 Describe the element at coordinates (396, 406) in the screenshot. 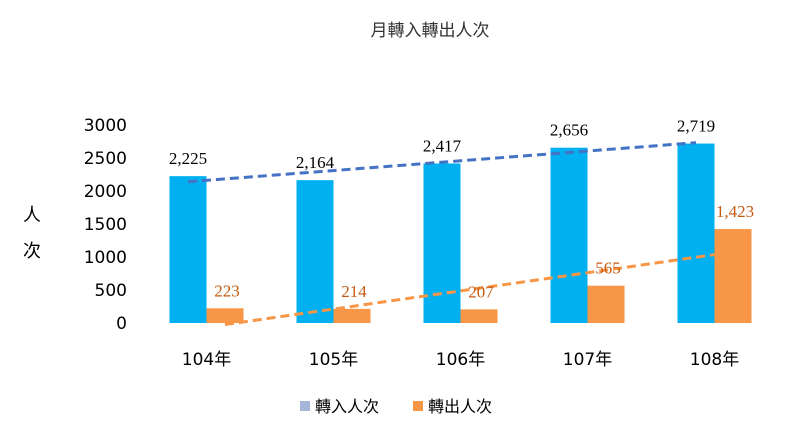

I see `legend: 轉入人次 轉出人次` at that location.